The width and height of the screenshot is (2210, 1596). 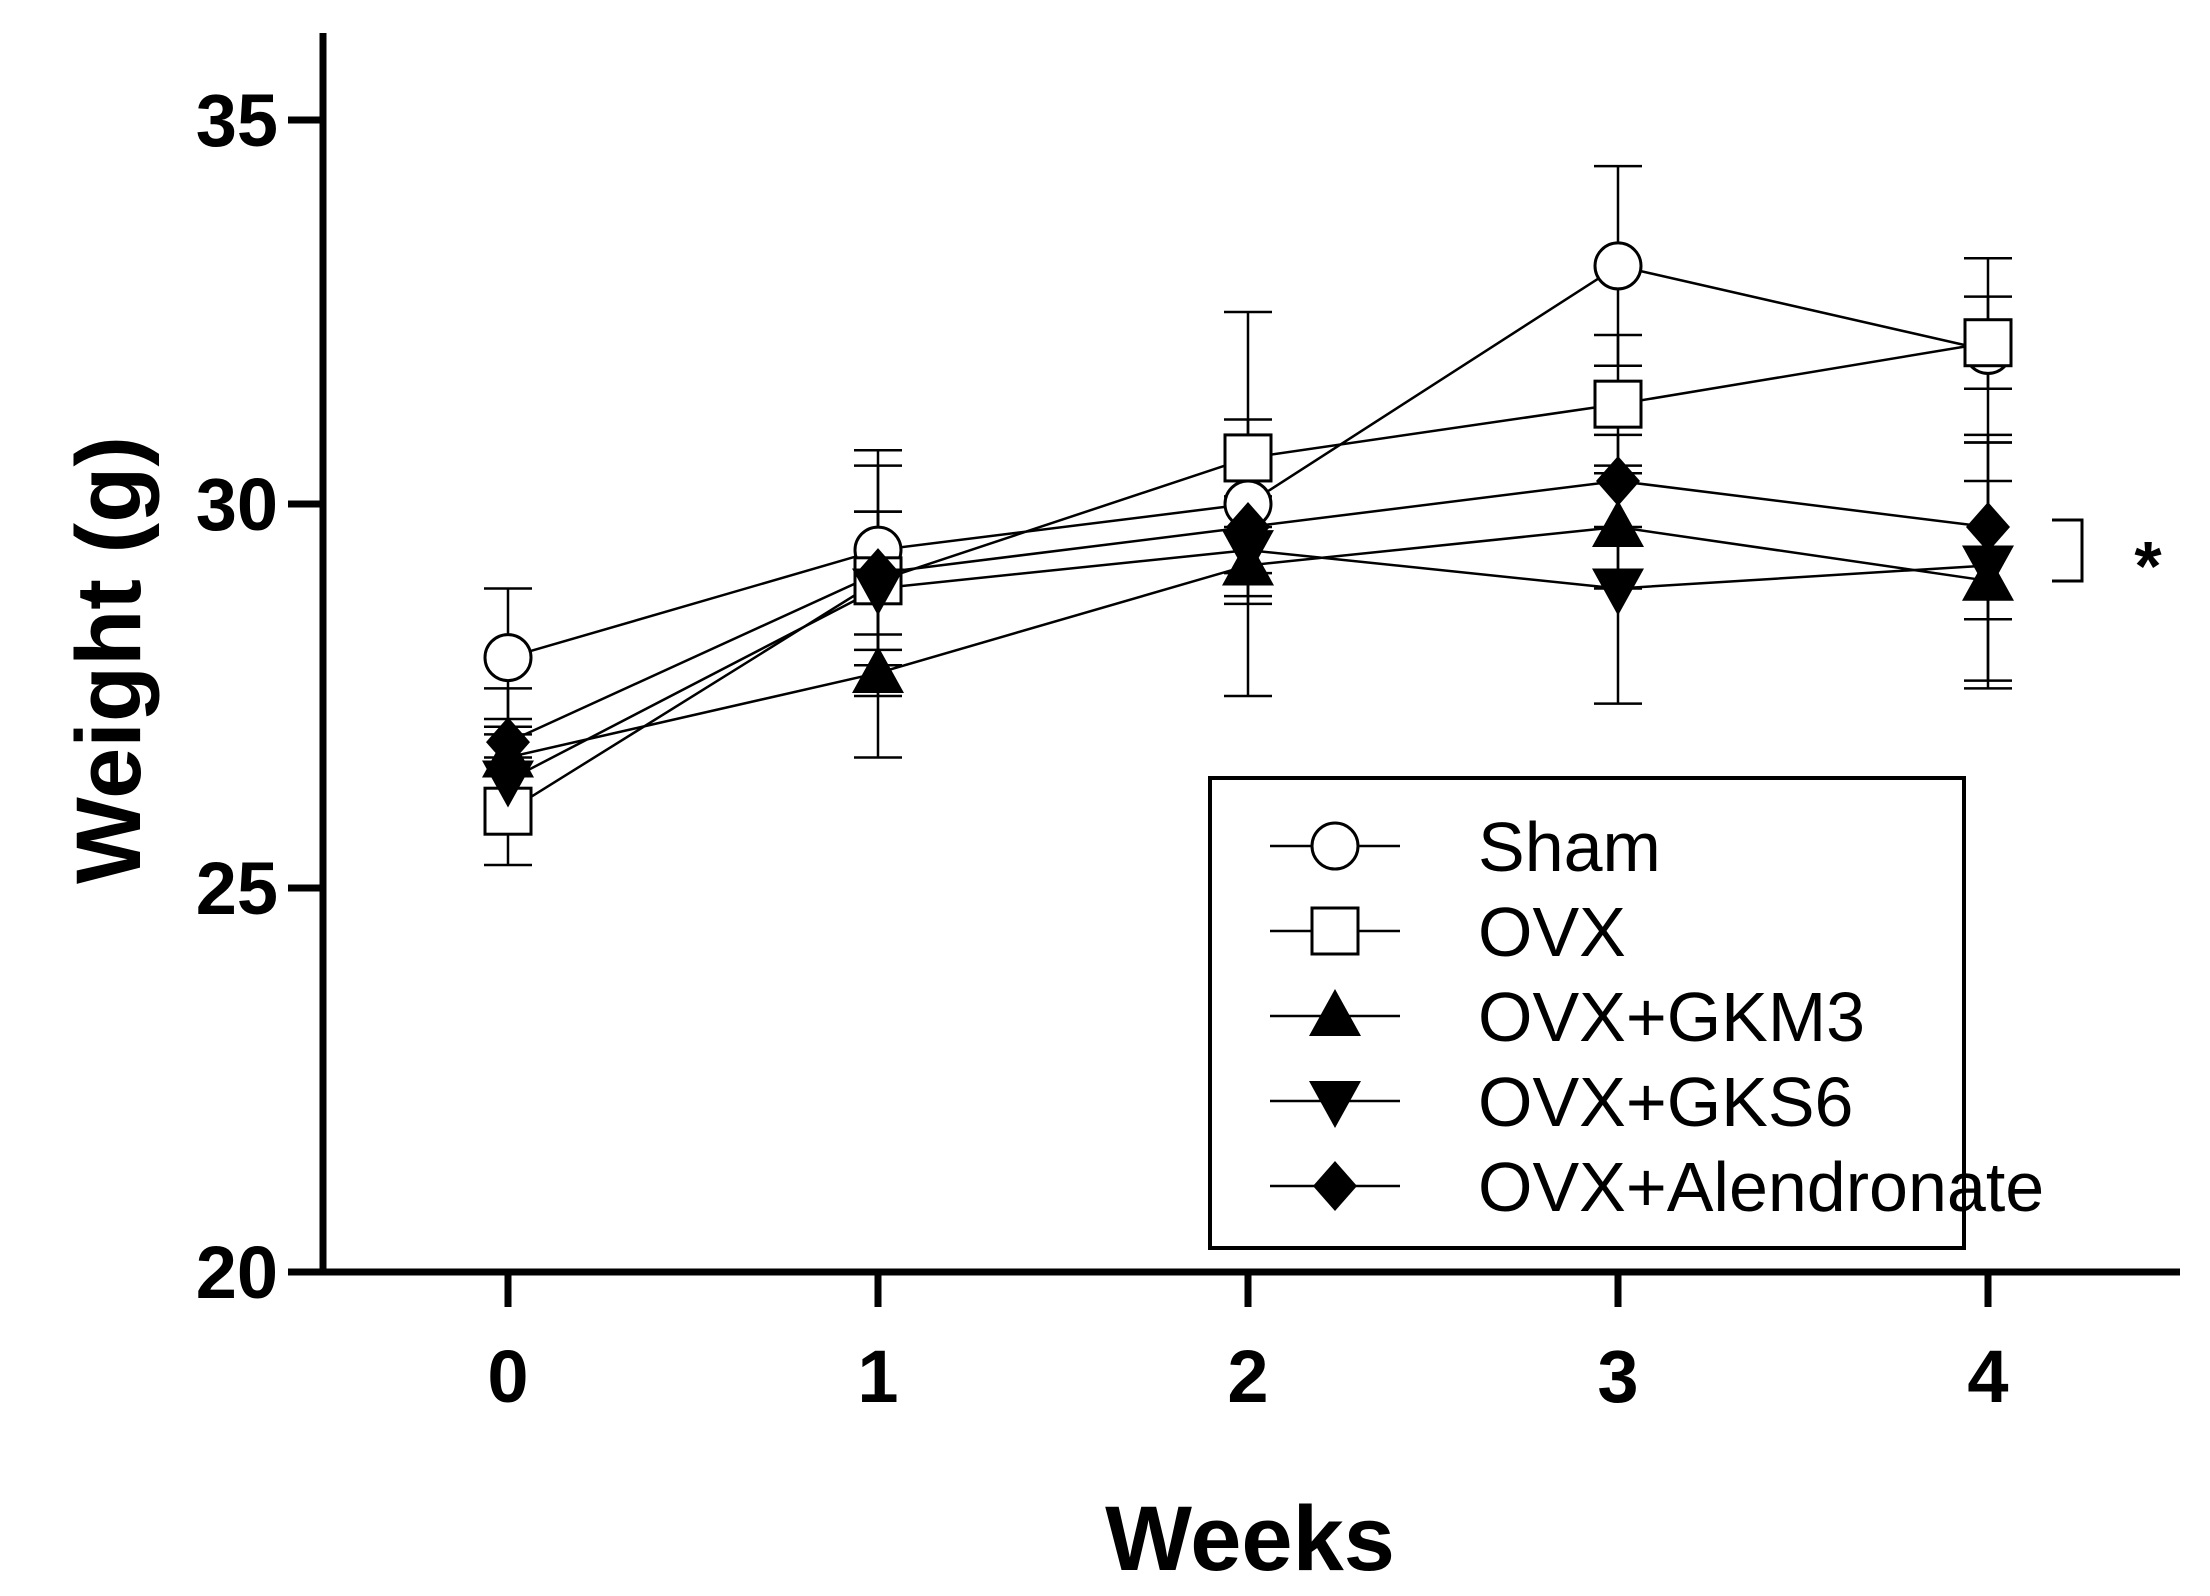 What do you see at coordinates (877, 1376) in the screenshot?
I see `x-tick-label: 1` at bounding box center [877, 1376].